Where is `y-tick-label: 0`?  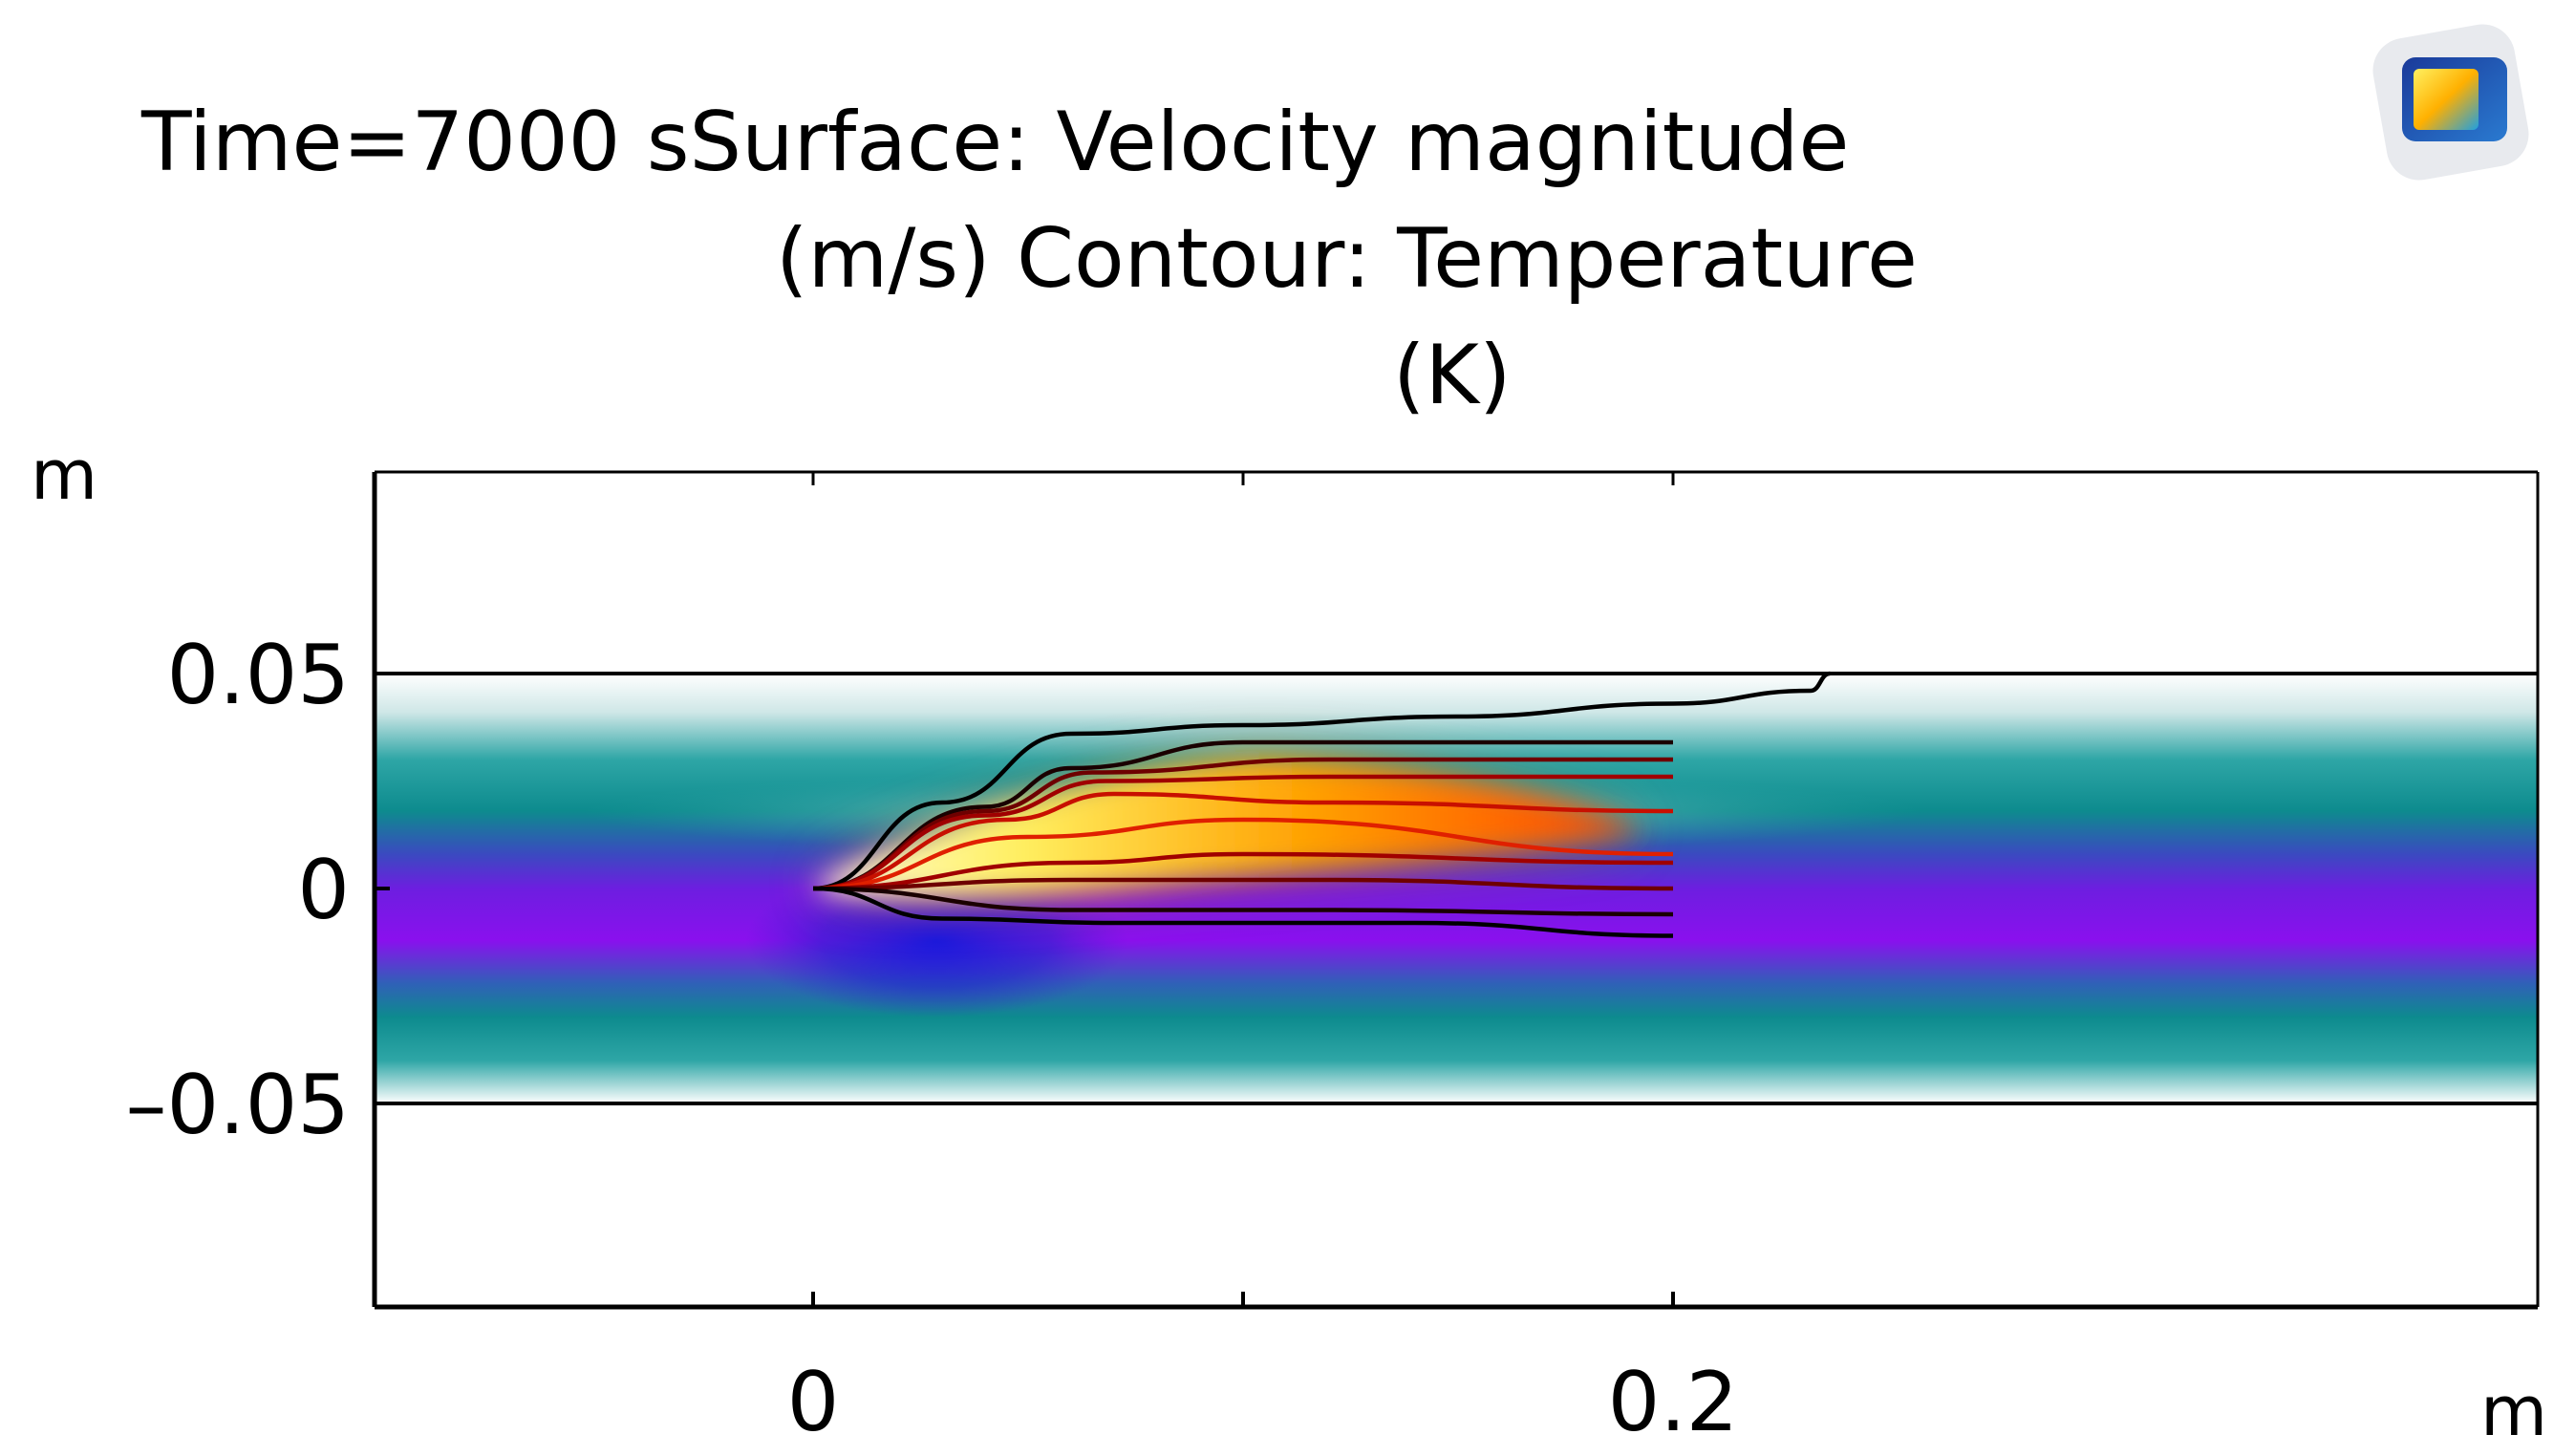 y-tick-label: 0 is located at coordinates (323, 891).